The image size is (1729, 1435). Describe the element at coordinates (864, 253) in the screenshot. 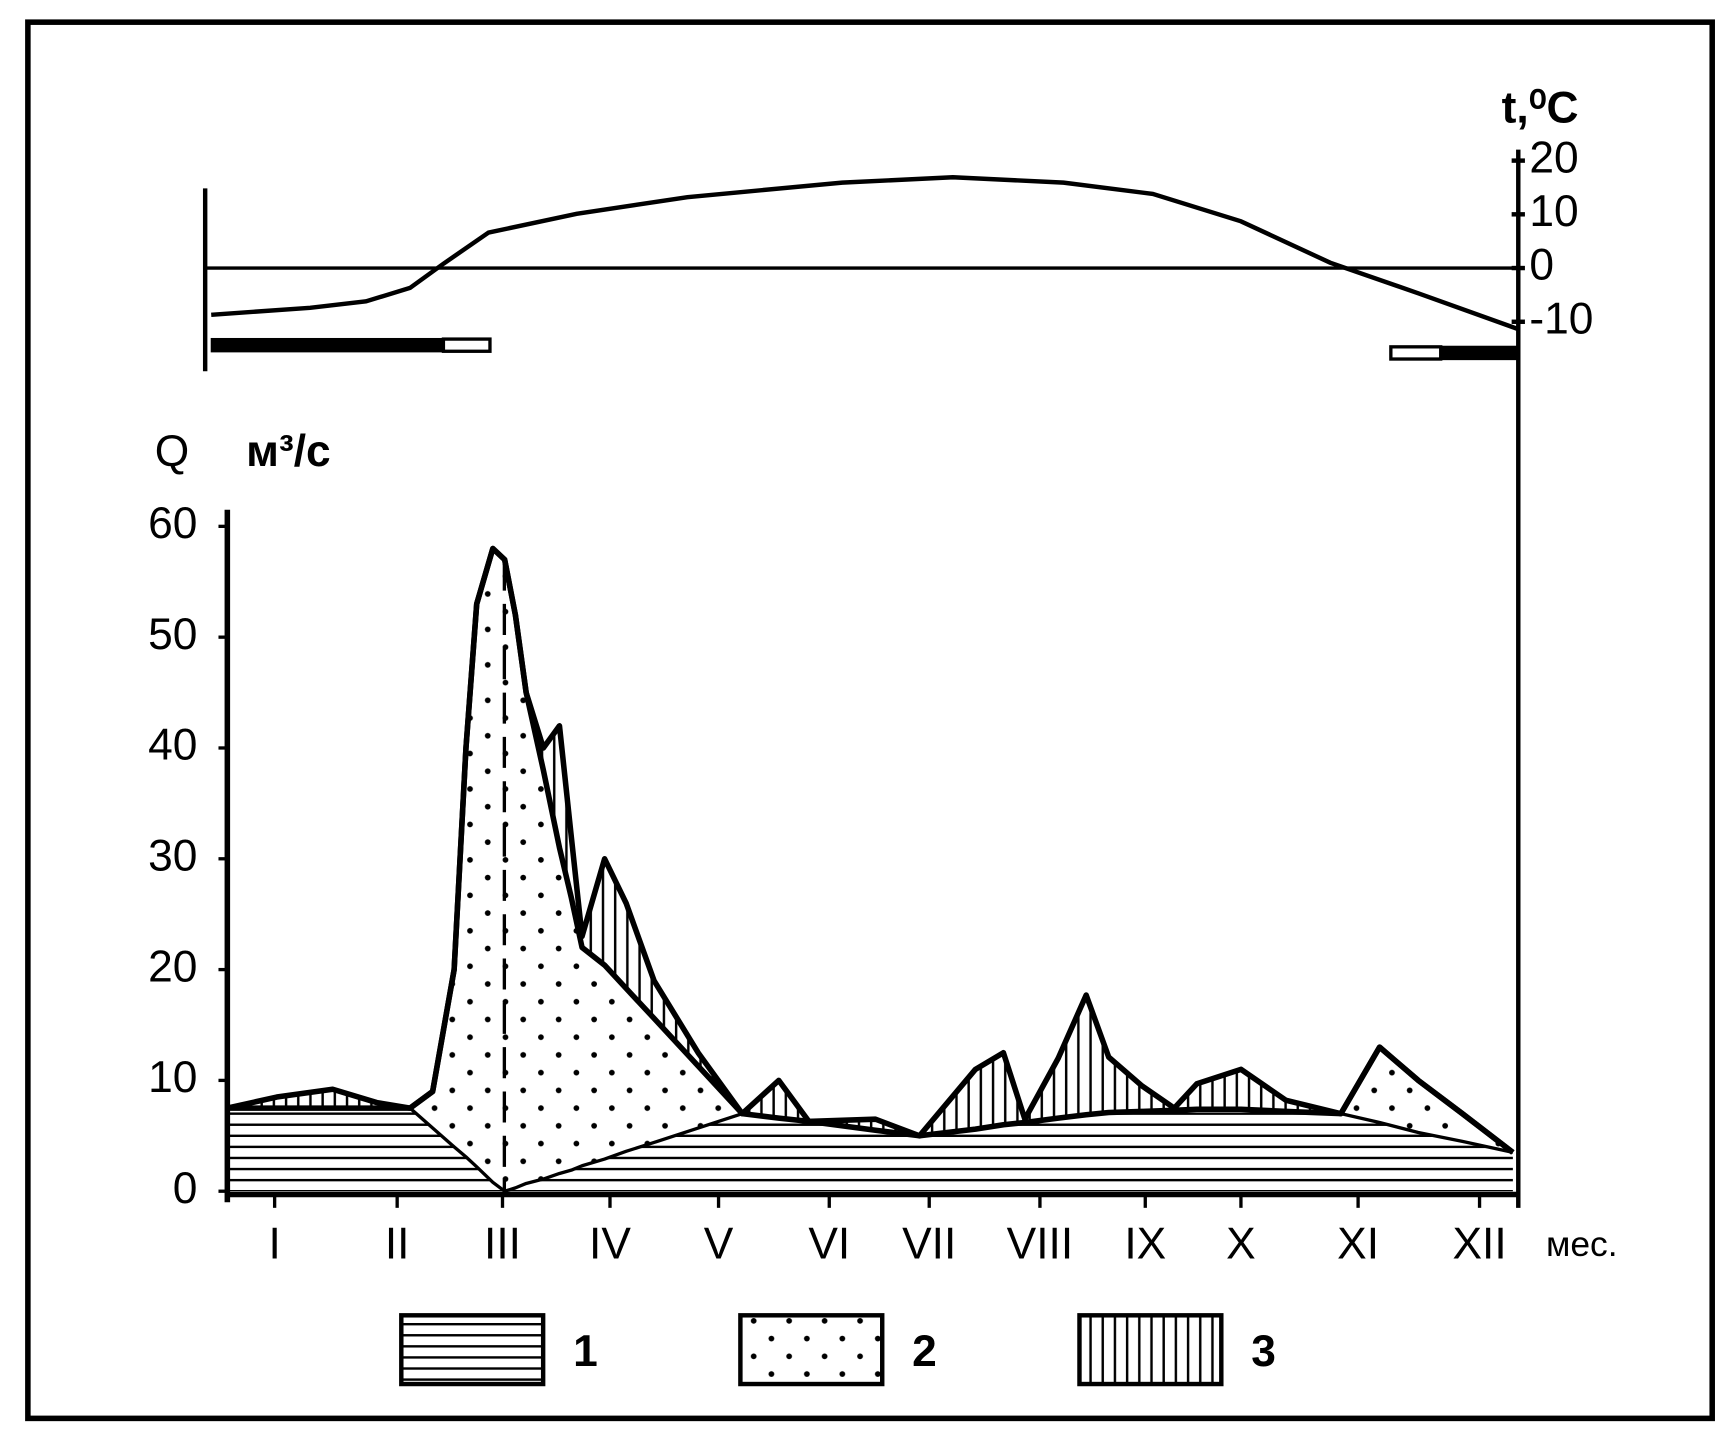

I see `temperature-line` at that location.